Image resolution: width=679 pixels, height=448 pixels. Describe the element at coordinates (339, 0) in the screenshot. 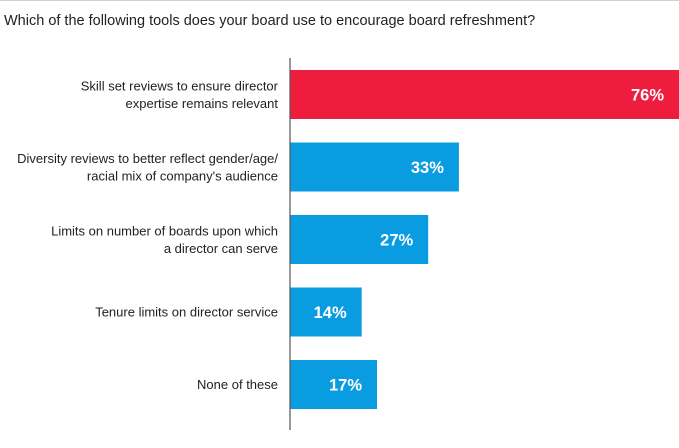

I see `top-divider` at that location.